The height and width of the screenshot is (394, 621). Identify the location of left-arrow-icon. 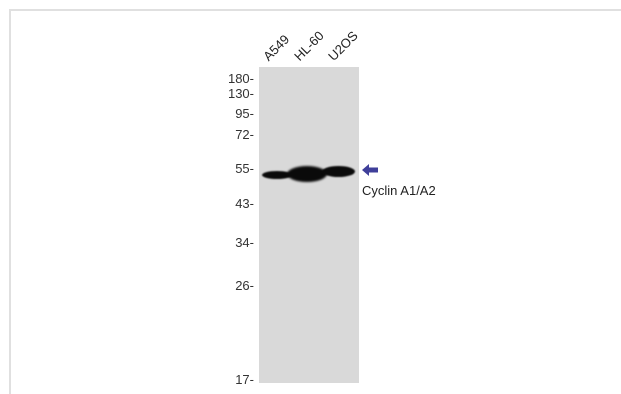
(370, 170).